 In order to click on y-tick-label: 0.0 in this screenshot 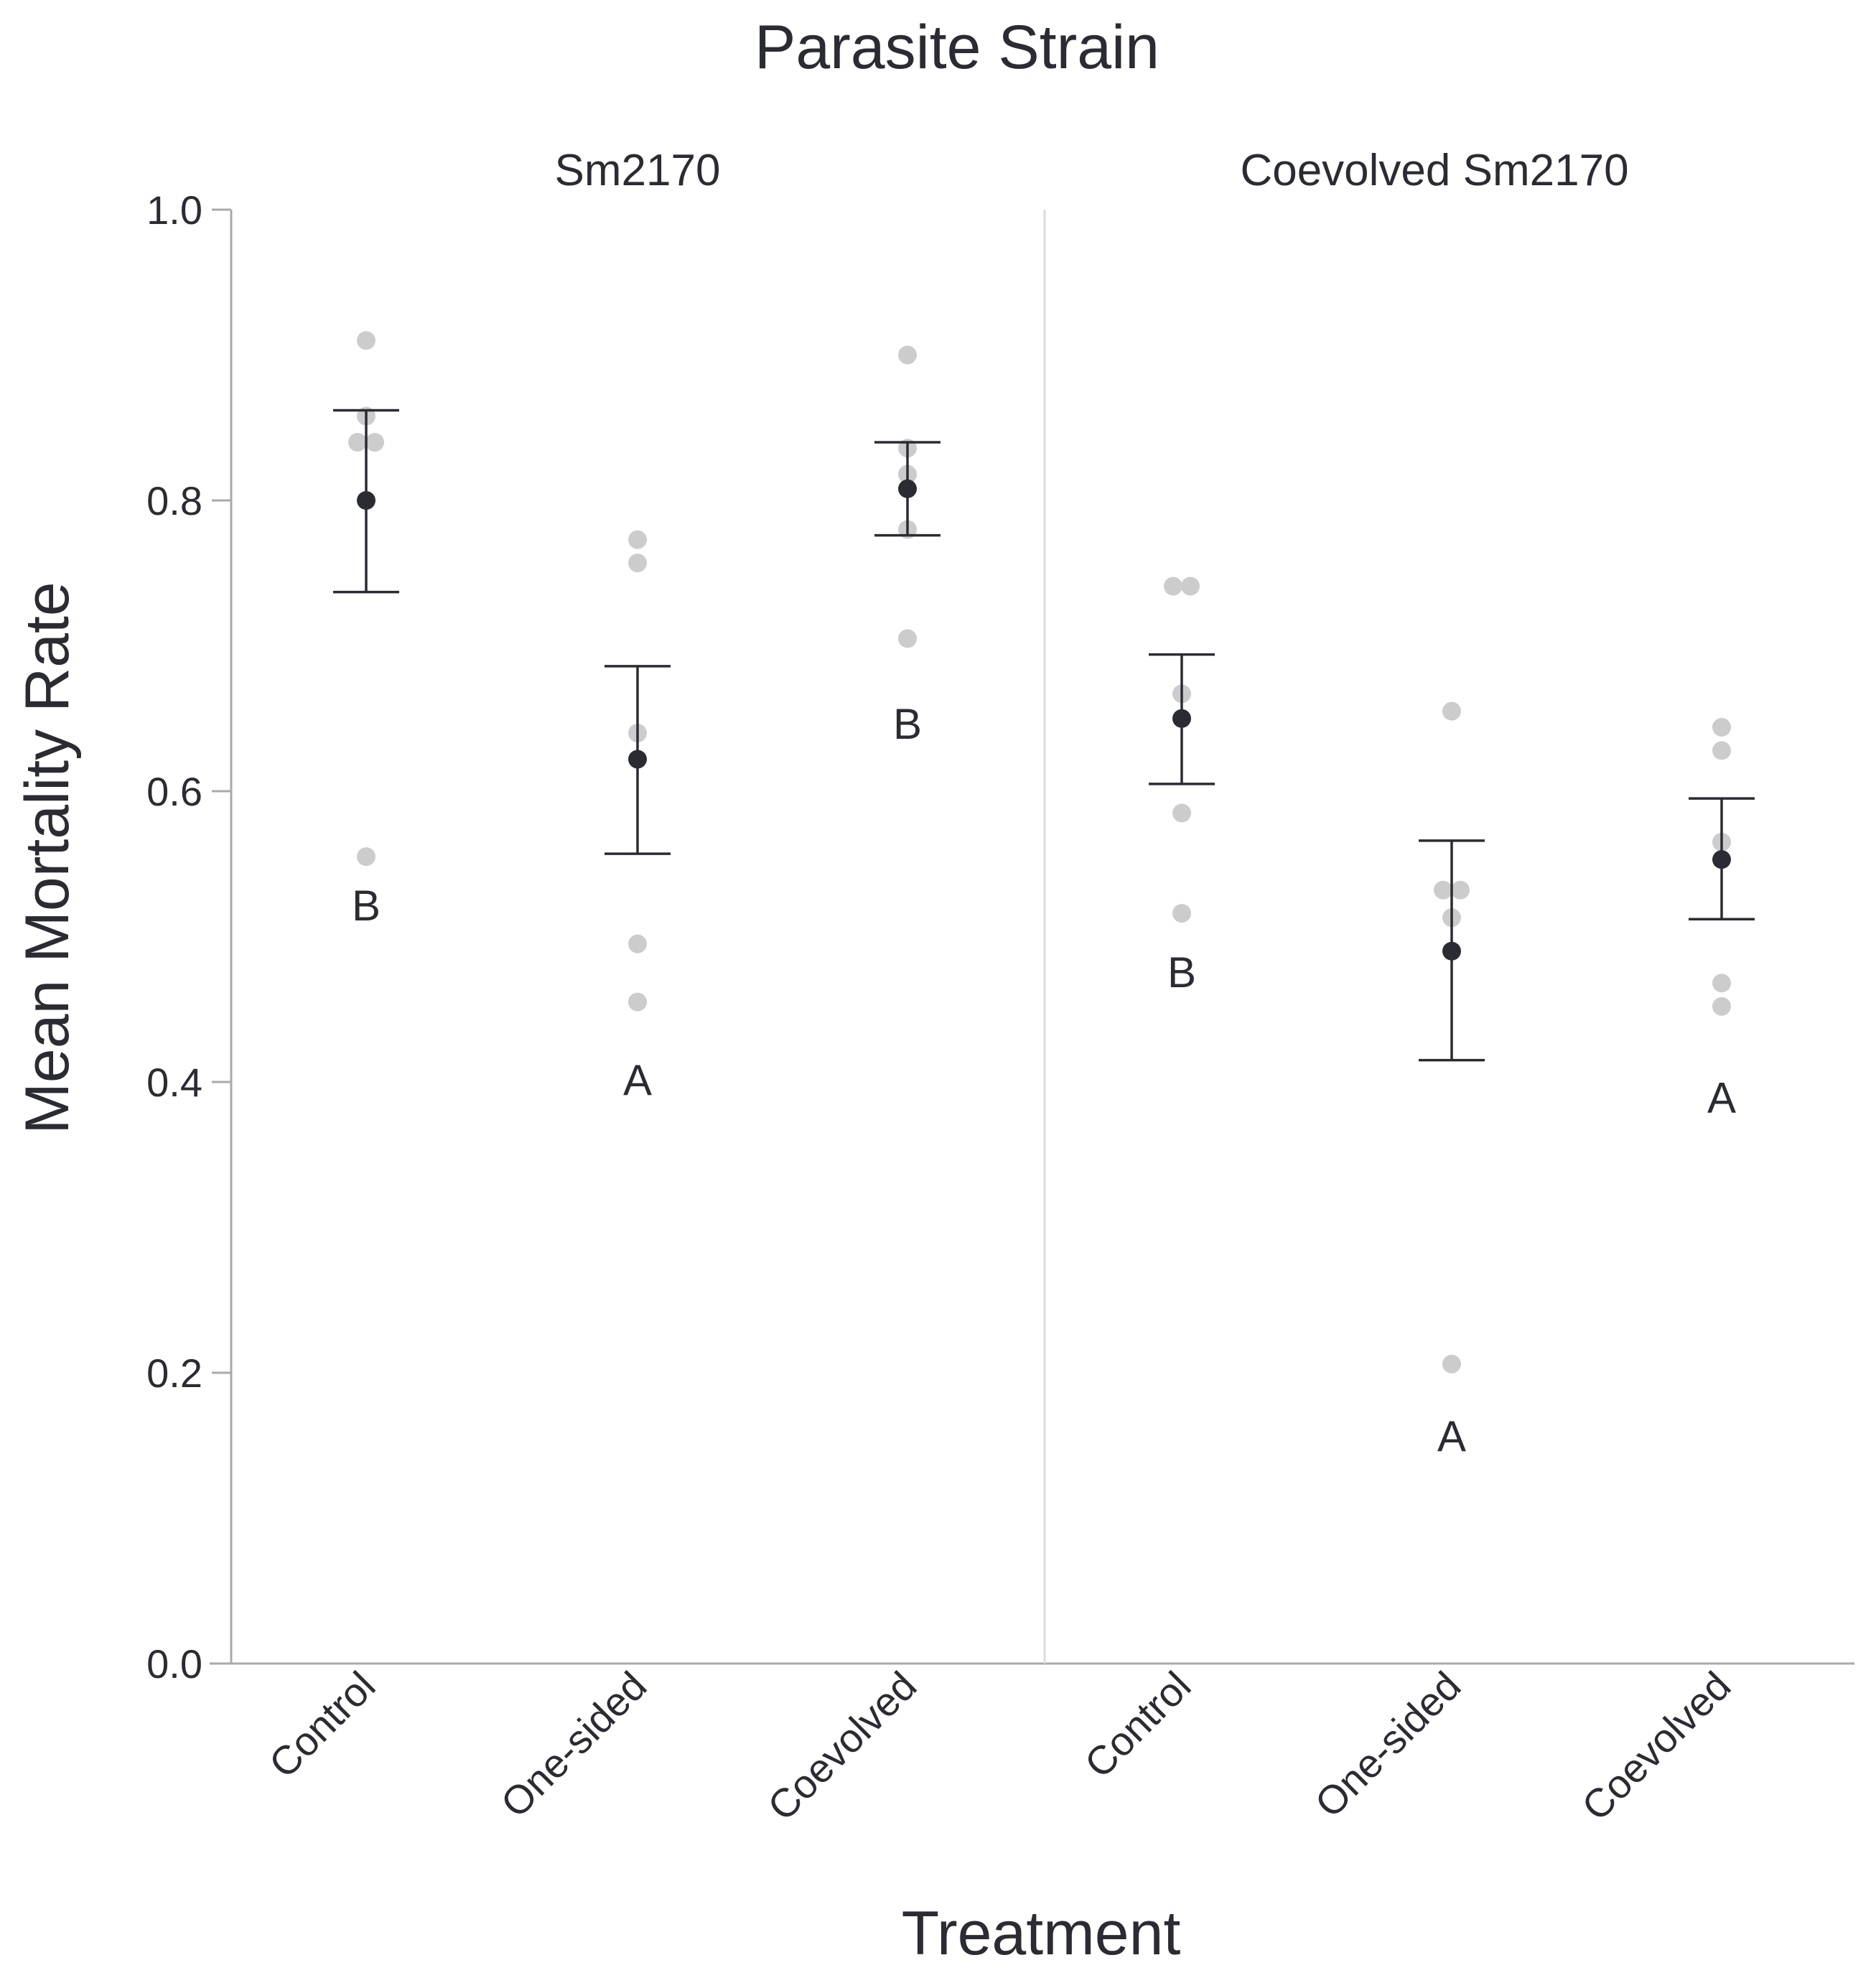, I will do `click(174, 1664)`.